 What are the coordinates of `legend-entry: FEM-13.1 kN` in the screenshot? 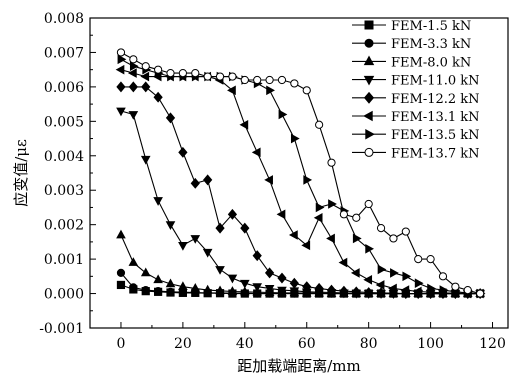 It's located at (416, 117).